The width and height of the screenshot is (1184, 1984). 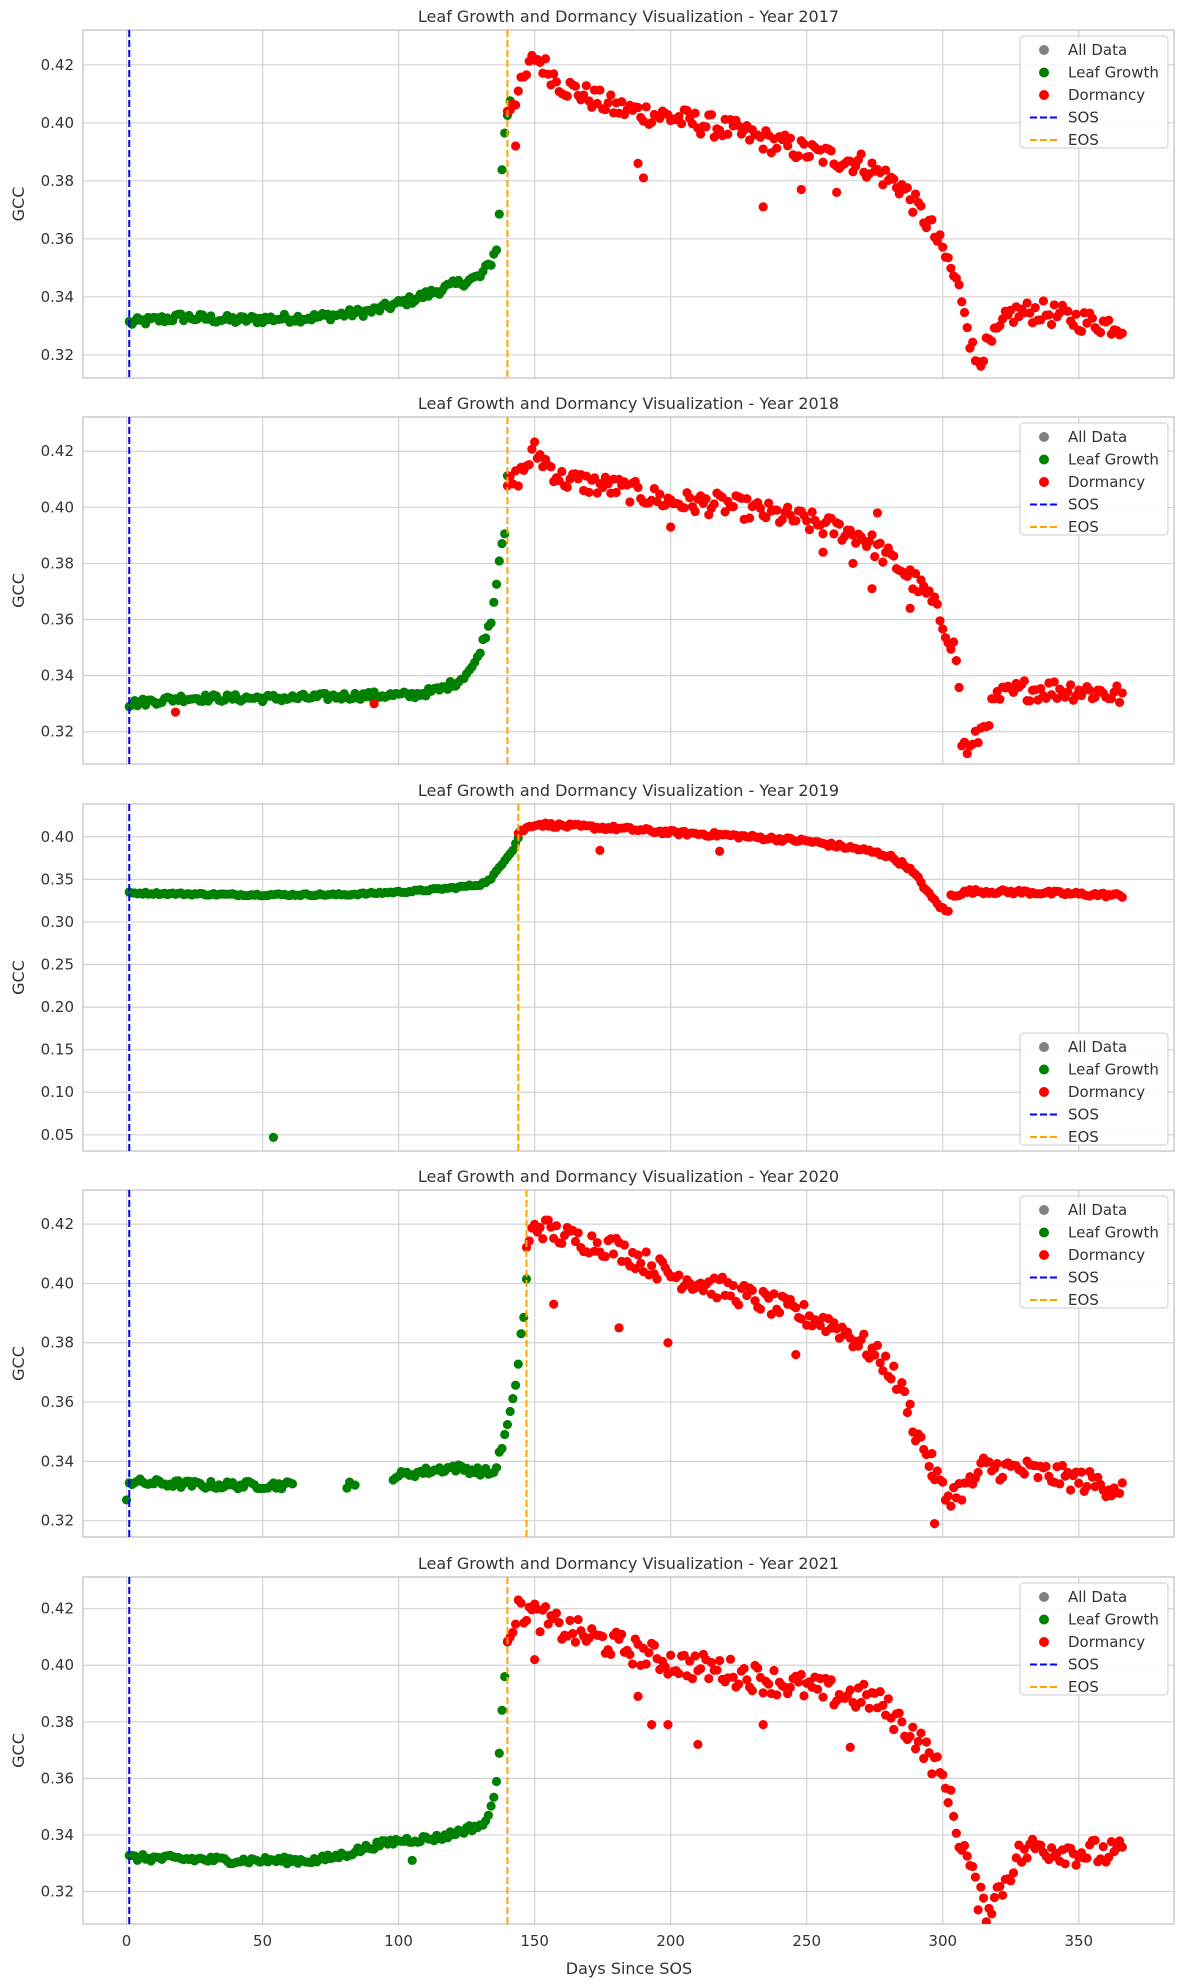 What do you see at coordinates (1044, 1597) in the screenshot?
I see `legend-all-data-swatch` at bounding box center [1044, 1597].